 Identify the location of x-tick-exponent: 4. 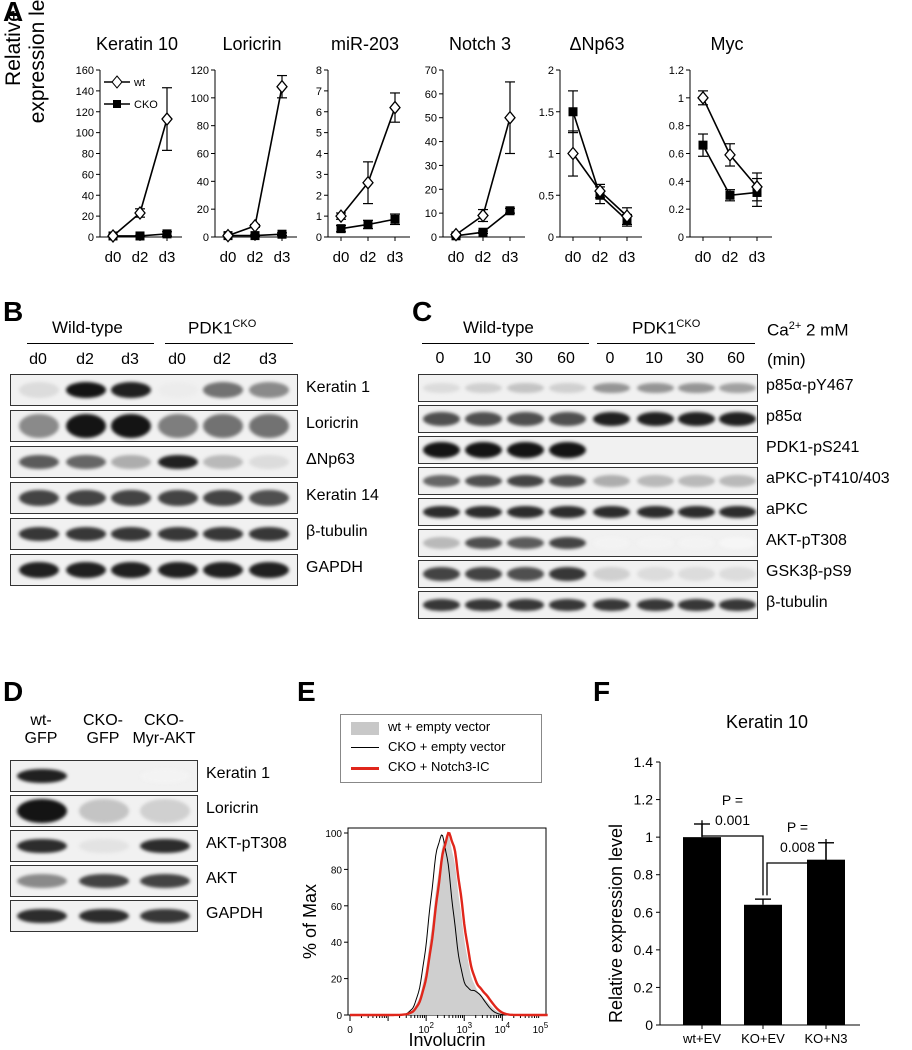
(508, 1025).